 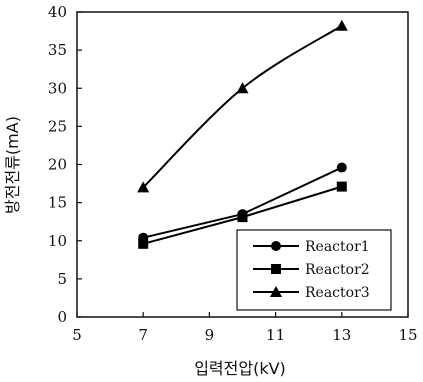 I want to click on x-tick-label: 11, so click(x=275, y=335).